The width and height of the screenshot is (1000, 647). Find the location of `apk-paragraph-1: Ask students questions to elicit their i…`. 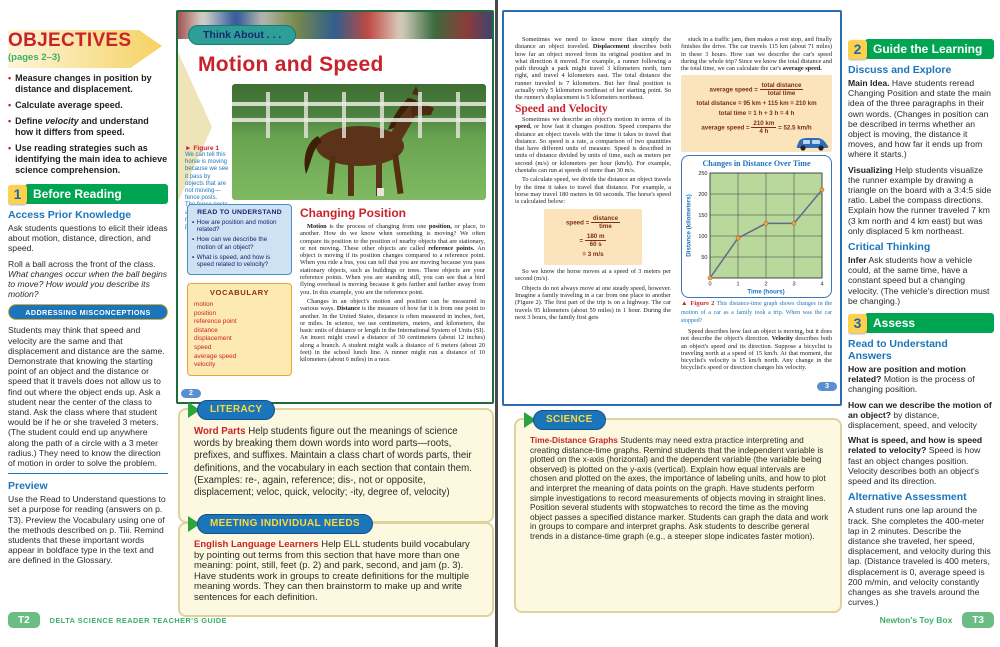

apk-paragraph-1: Ask students questions to elicit their i… is located at coordinates (88, 238).